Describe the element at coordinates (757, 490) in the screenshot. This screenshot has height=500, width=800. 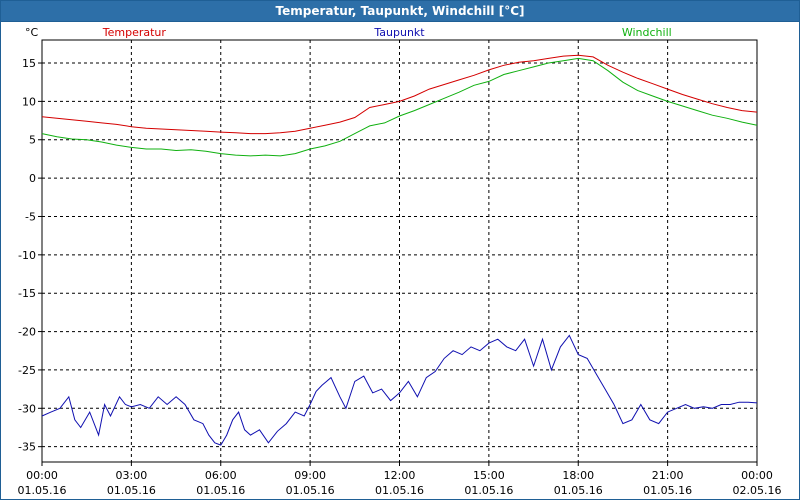
I see `x-tick-date: 02.05.16` at that location.